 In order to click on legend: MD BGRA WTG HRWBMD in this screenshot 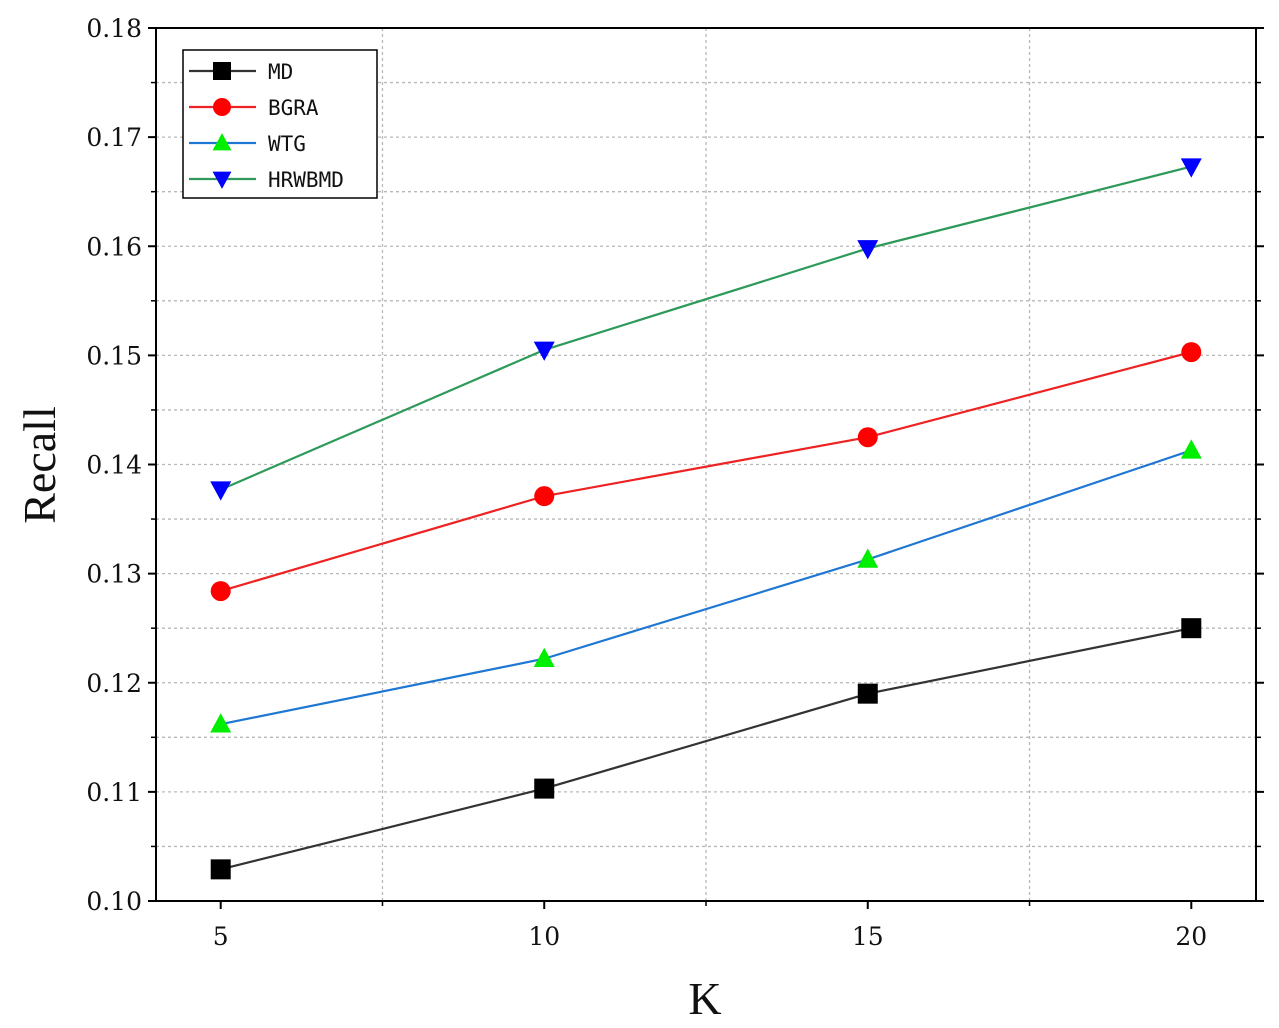, I will do `click(280, 124)`.